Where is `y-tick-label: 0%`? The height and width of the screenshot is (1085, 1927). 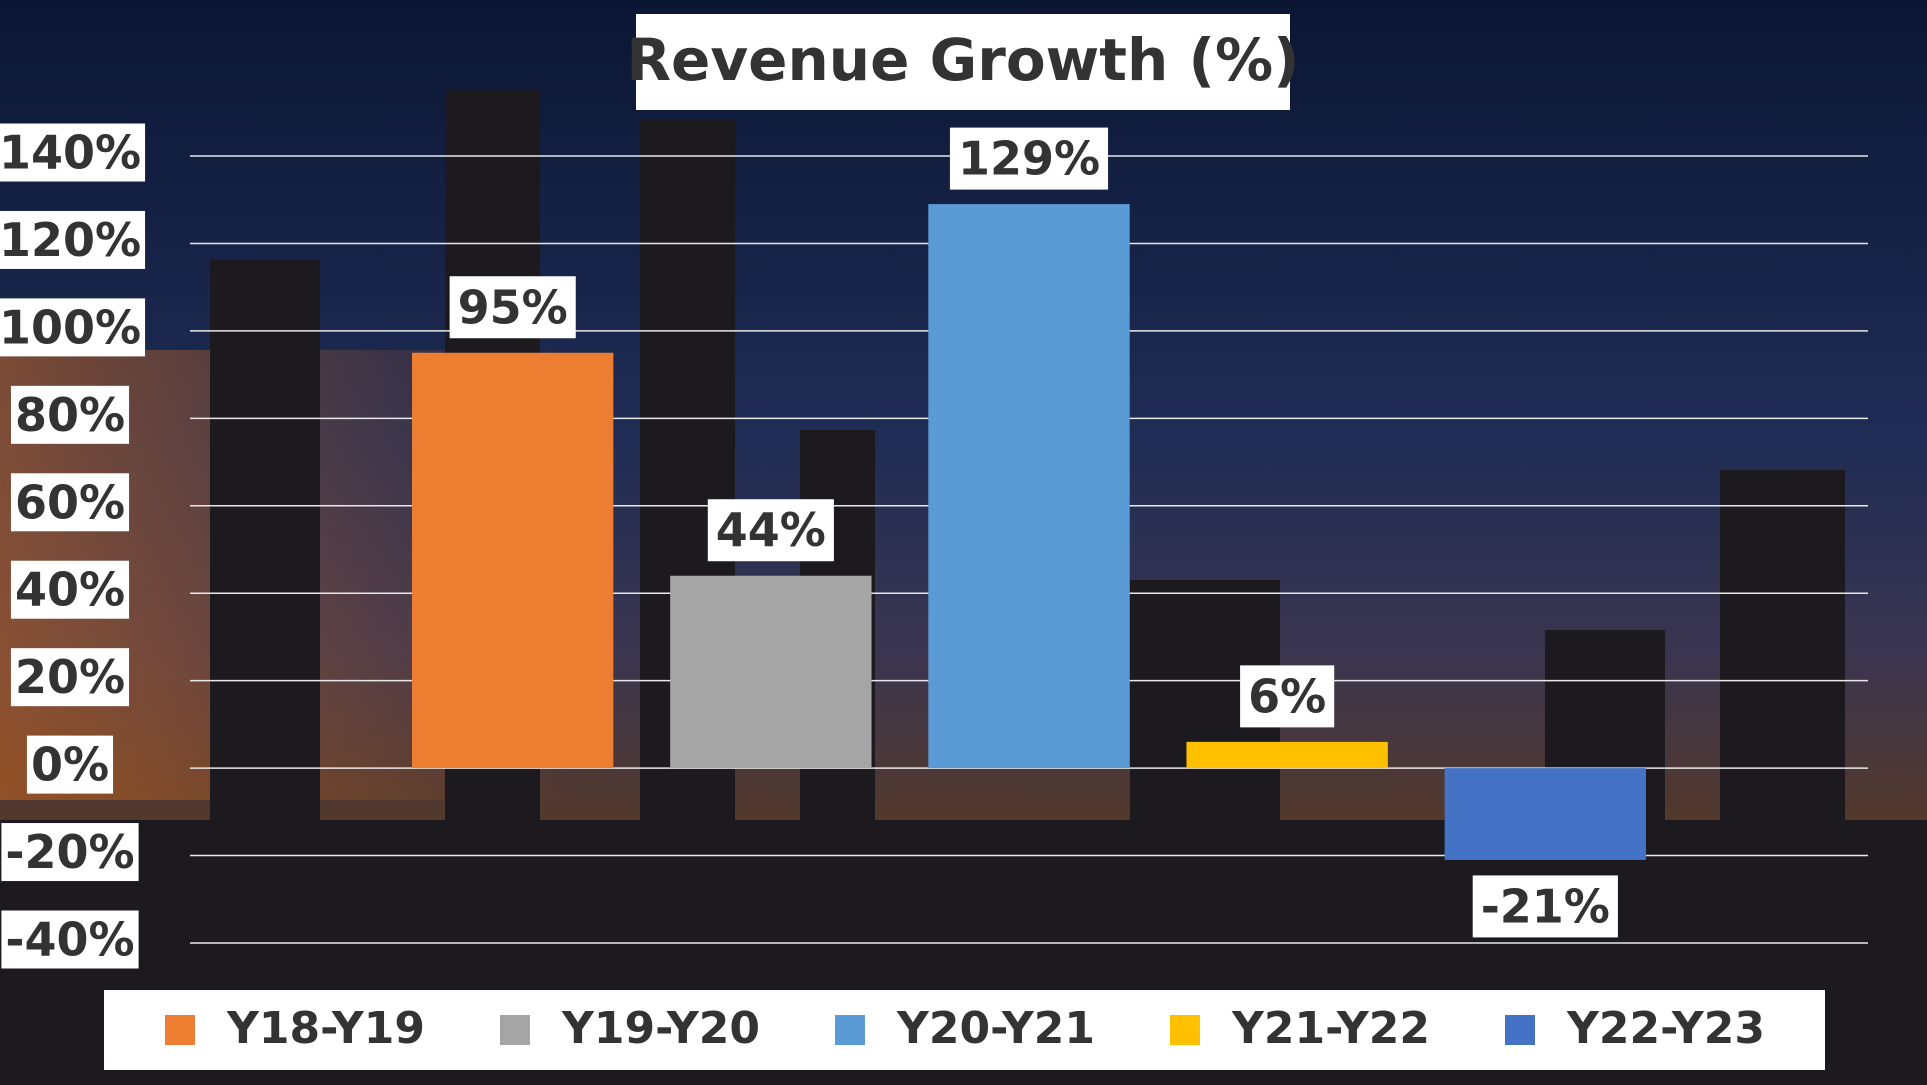 y-tick-label: 0% is located at coordinates (70, 765).